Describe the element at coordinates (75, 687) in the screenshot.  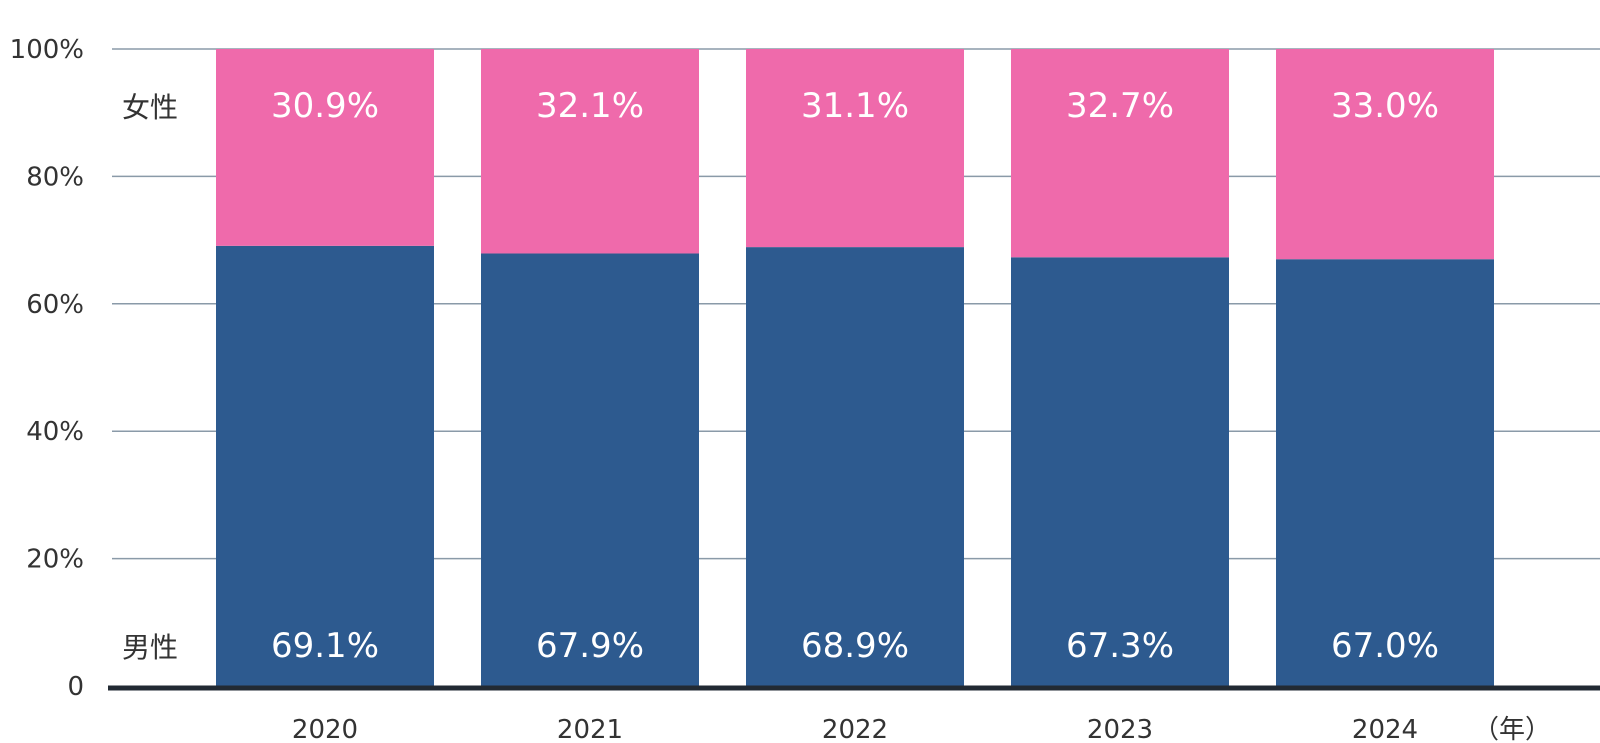
I see `y-tick-label: 0` at that location.